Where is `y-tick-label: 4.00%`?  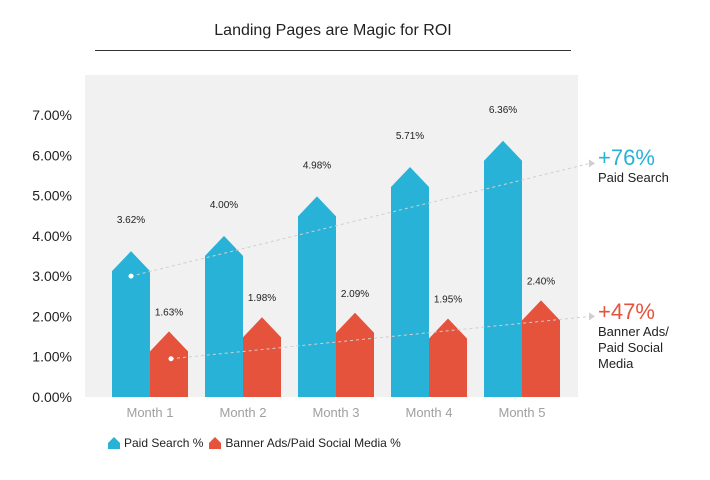 y-tick-label: 4.00% is located at coordinates (52, 236).